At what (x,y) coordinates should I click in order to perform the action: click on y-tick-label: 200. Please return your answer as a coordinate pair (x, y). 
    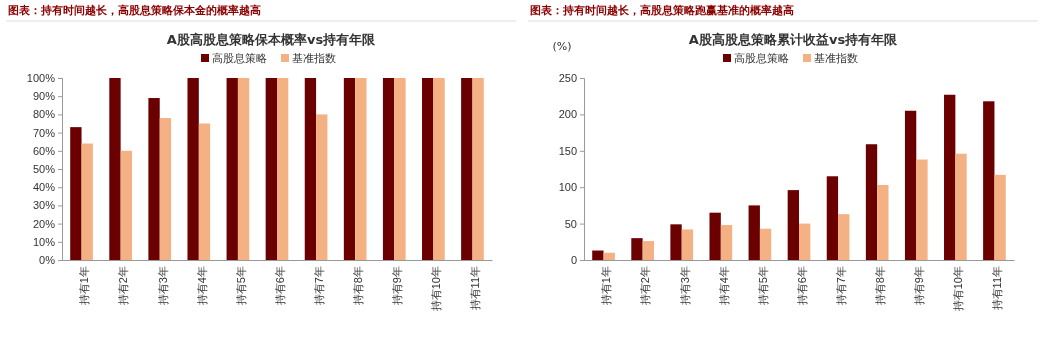
    Looking at the image, I should click on (567, 114).